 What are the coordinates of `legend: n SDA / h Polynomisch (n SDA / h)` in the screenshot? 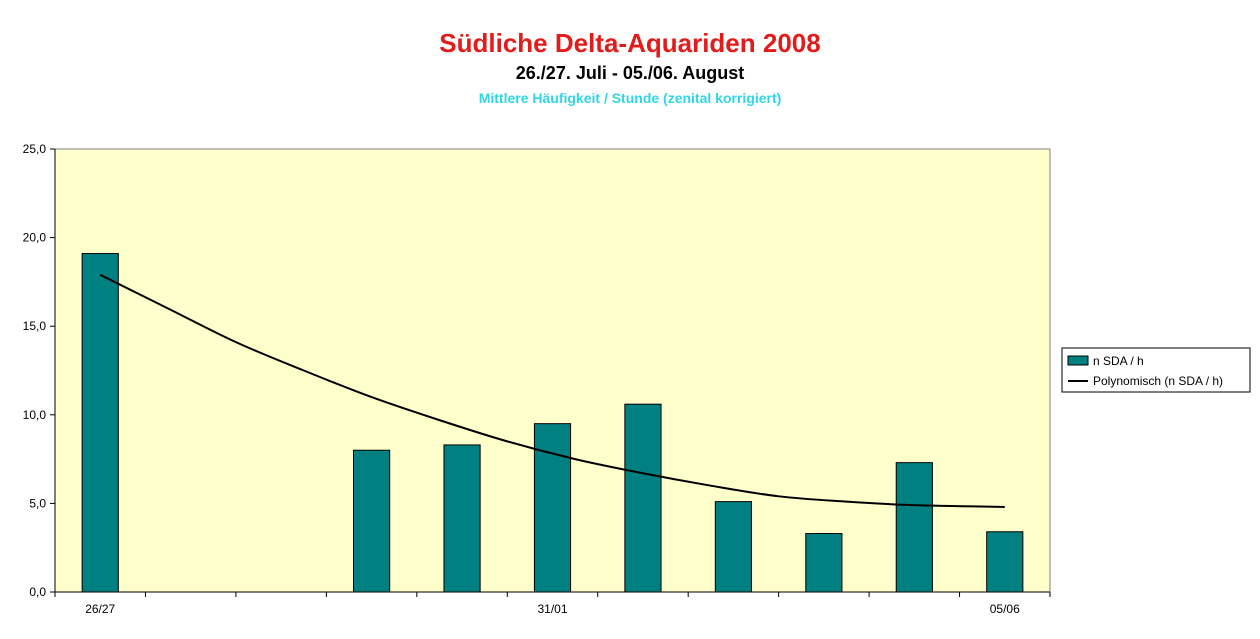 It's located at (1156, 370).